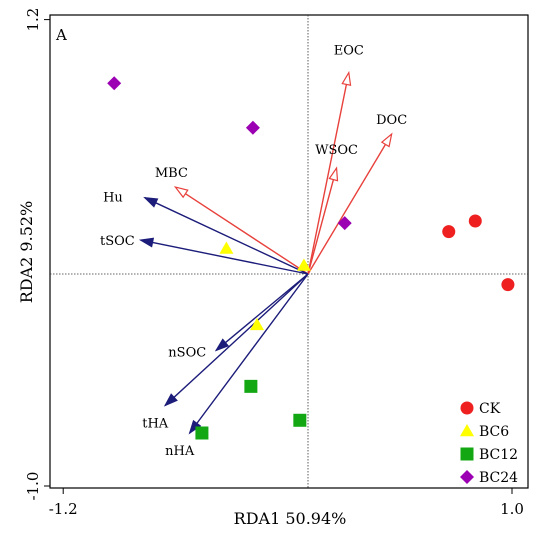 The height and width of the screenshot is (537, 550). I want to click on arrow-doc-head, so click(386, 140).